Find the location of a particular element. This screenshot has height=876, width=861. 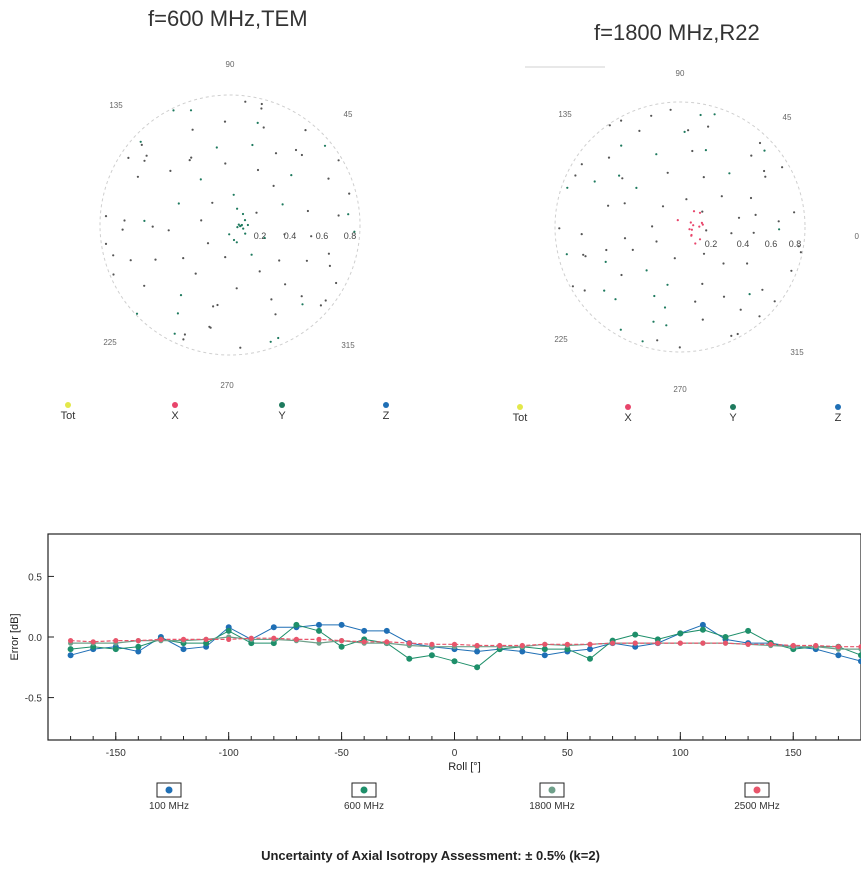

legend-item-1800-mhz: 1800 MHz is located at coordinates (552, 797).